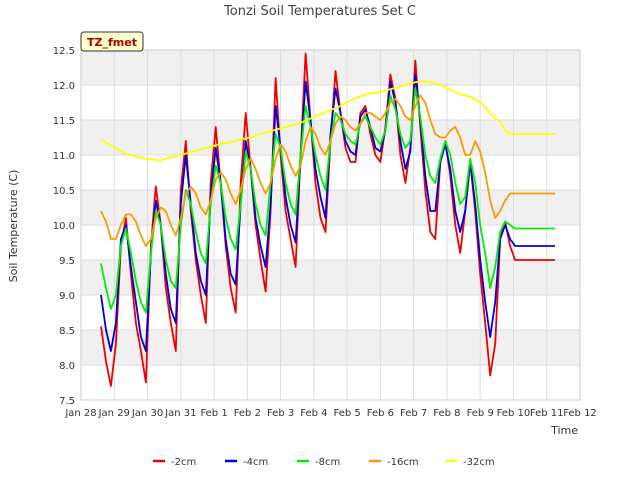 This screenshot has width=640, height=484. I want to click on legend-label: -4cm, so click(255, 462).